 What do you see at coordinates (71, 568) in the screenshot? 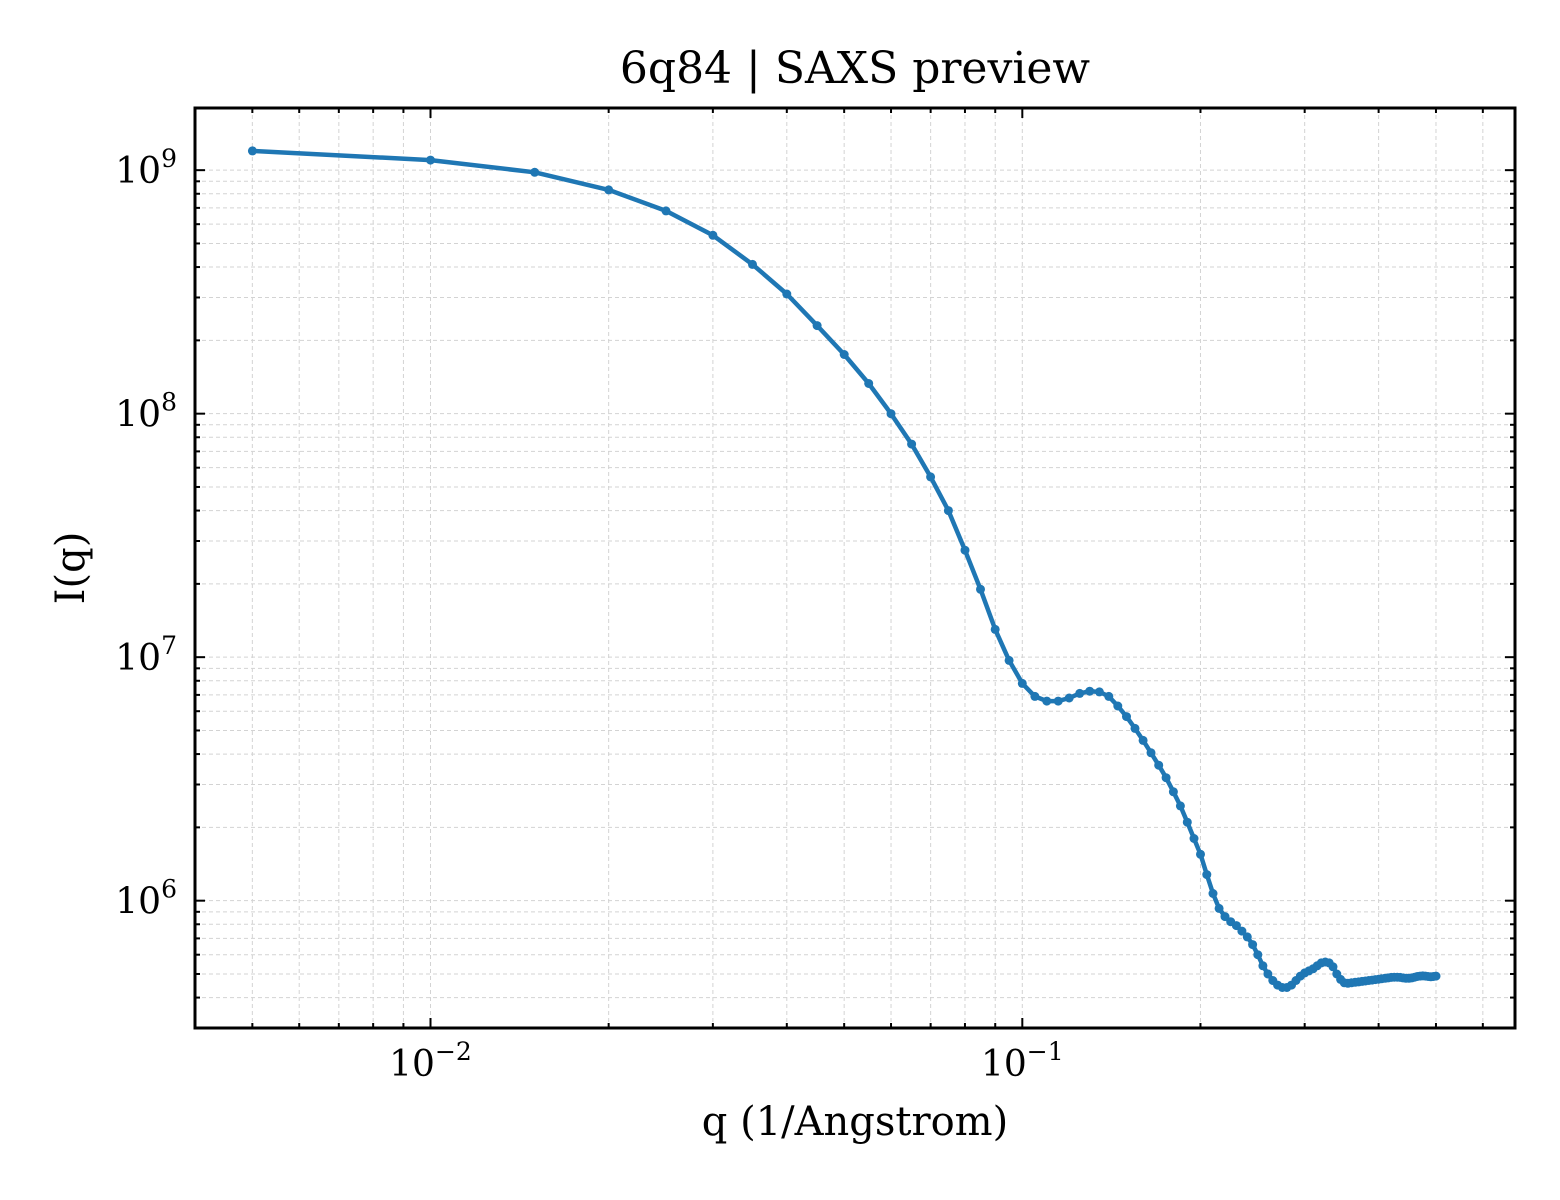
I see `y-axis-label: I(q)` at bounding box center [71, 568].